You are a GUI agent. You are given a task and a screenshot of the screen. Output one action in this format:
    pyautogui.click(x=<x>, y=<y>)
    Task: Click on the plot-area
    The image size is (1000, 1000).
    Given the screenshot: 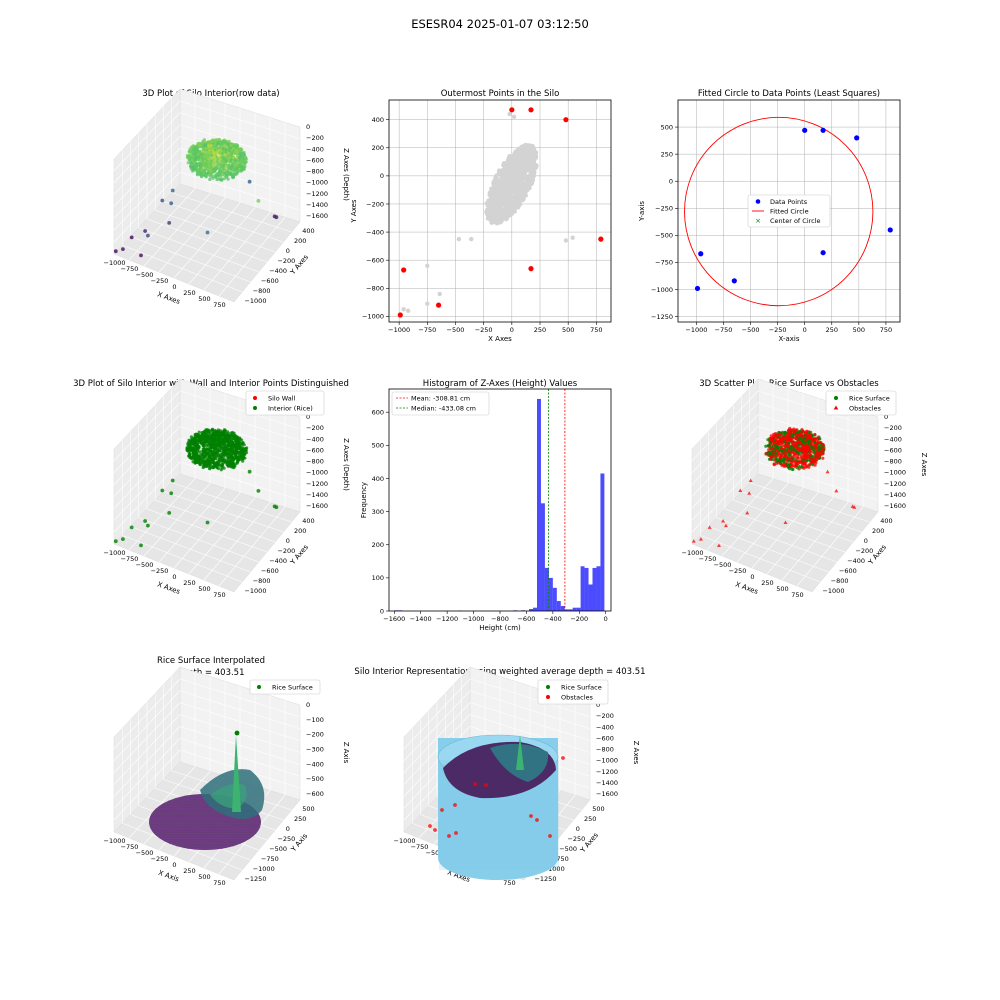 What is the action you would take?
    pyautogui.click(x=789, y=211)
    